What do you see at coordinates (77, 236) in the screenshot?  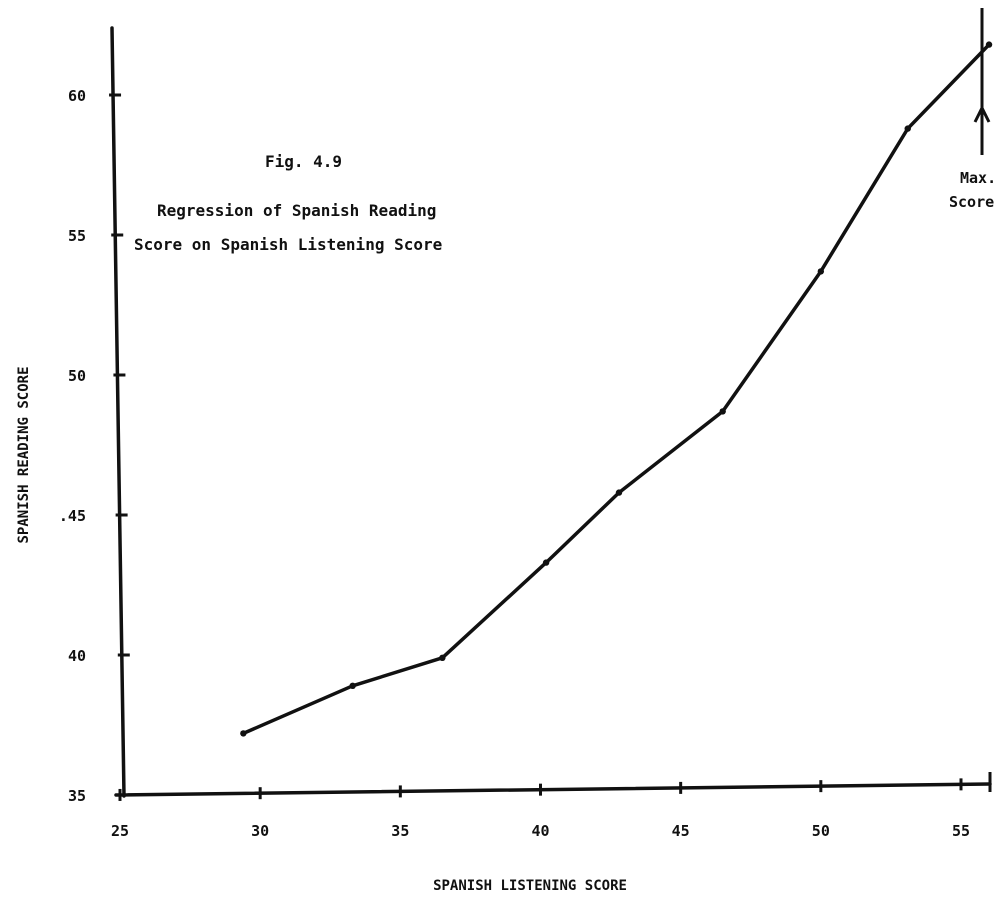 I see `y-tick-label: 55` at bounding box center [77, 236].